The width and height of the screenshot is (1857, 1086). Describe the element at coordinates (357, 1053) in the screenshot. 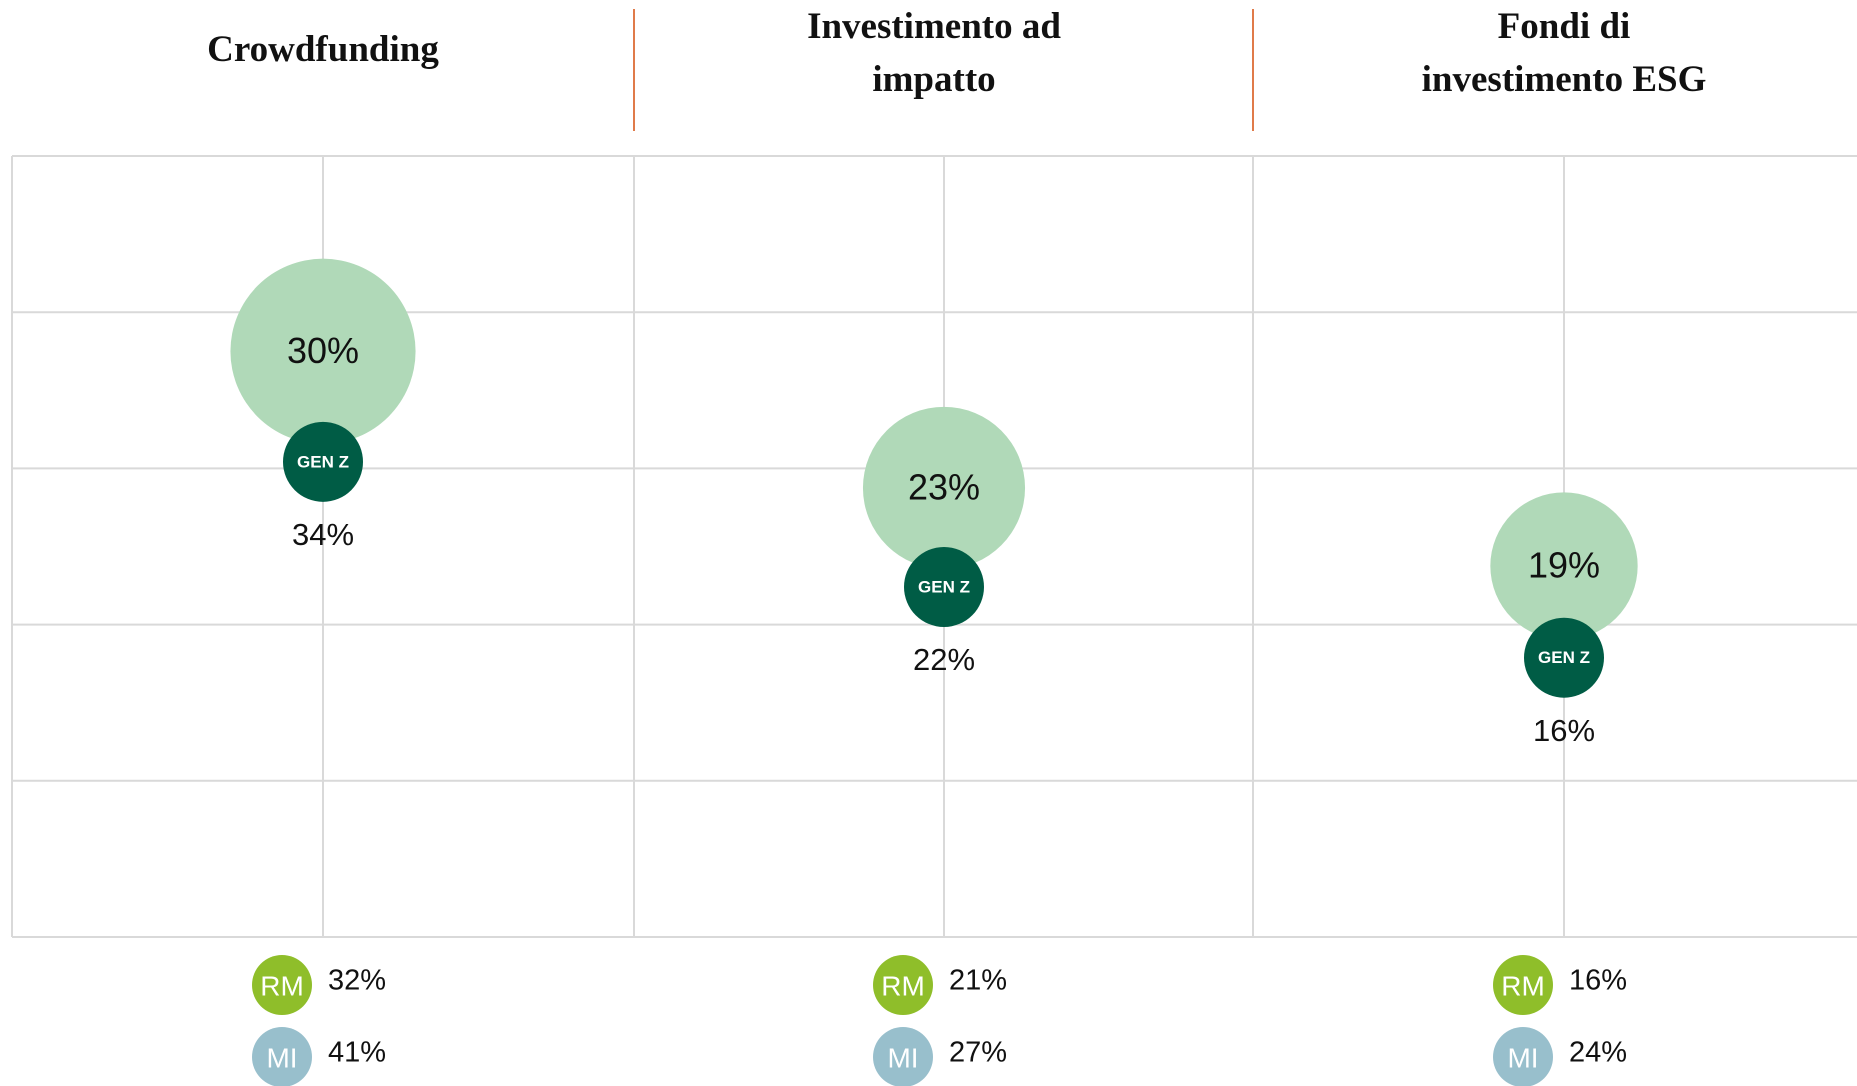

I see `series-value: 41%` at that location.